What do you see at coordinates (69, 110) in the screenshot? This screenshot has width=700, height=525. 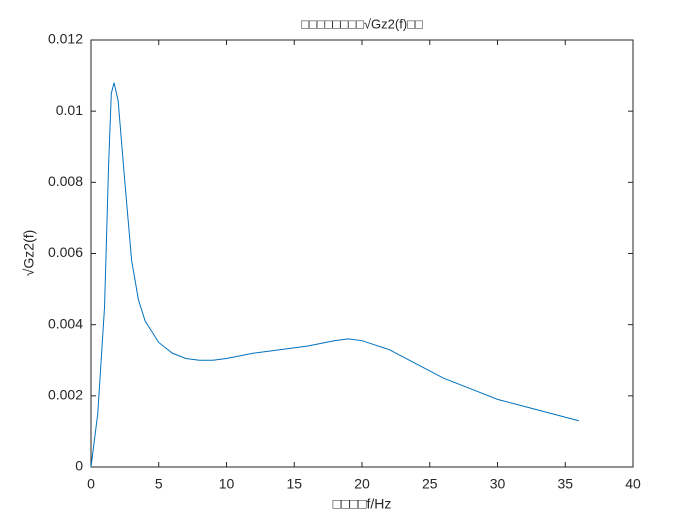 I see `y-tick-label: 0.01` at bounding box center [69, 110].